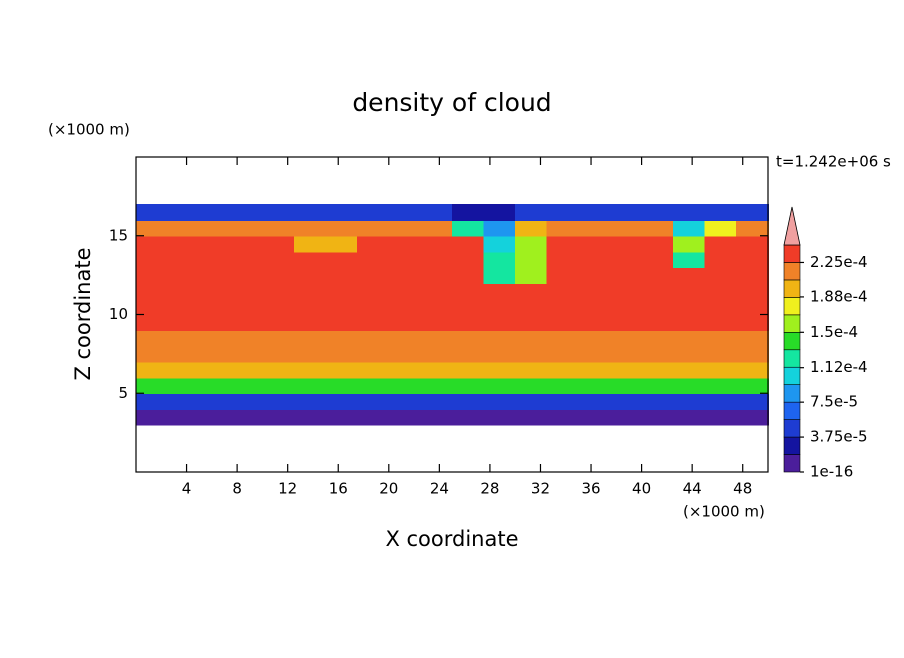 The height and width of the screenshot is (658, 904). I want to click on colorbar-label: 2.25e-4, so click(839, 262).